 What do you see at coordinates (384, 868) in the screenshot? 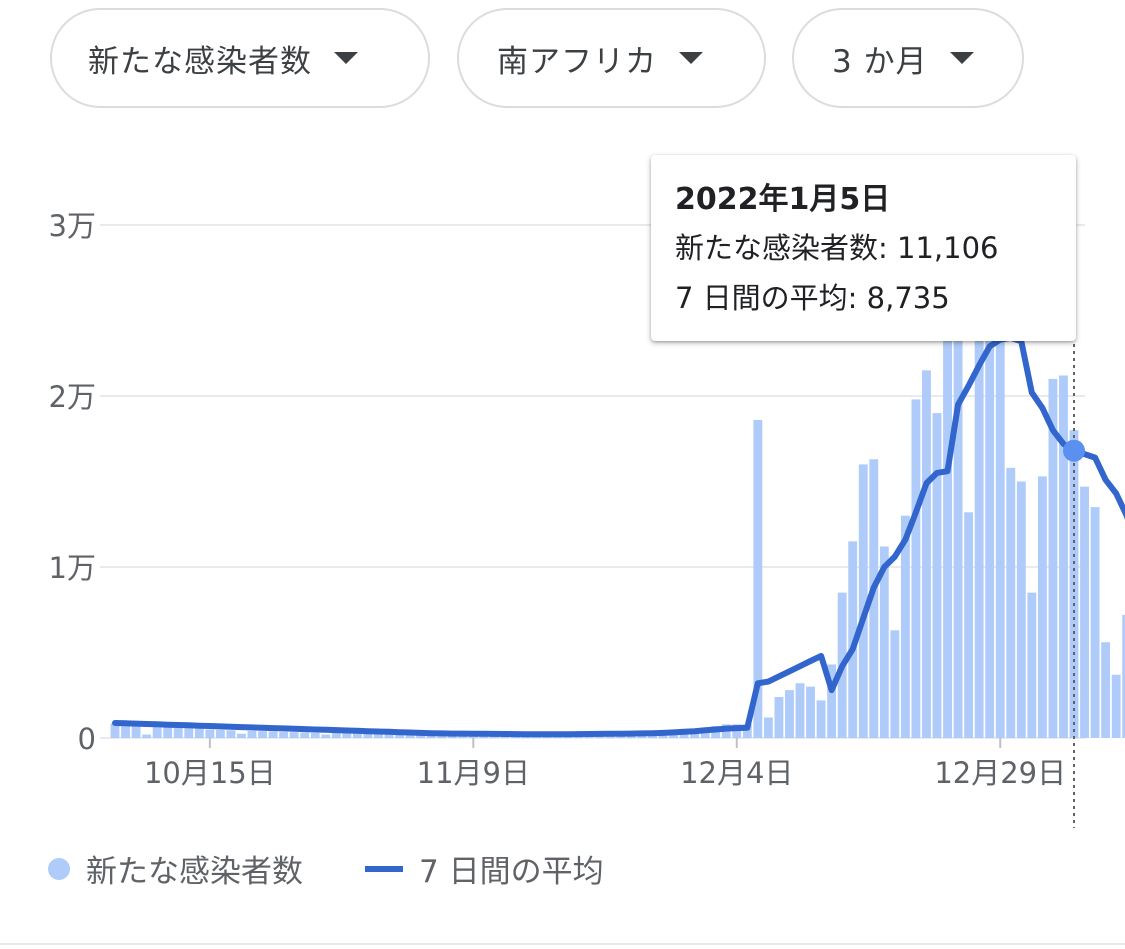
I see `line-legend-swatch` at bounding box center [384, 868].